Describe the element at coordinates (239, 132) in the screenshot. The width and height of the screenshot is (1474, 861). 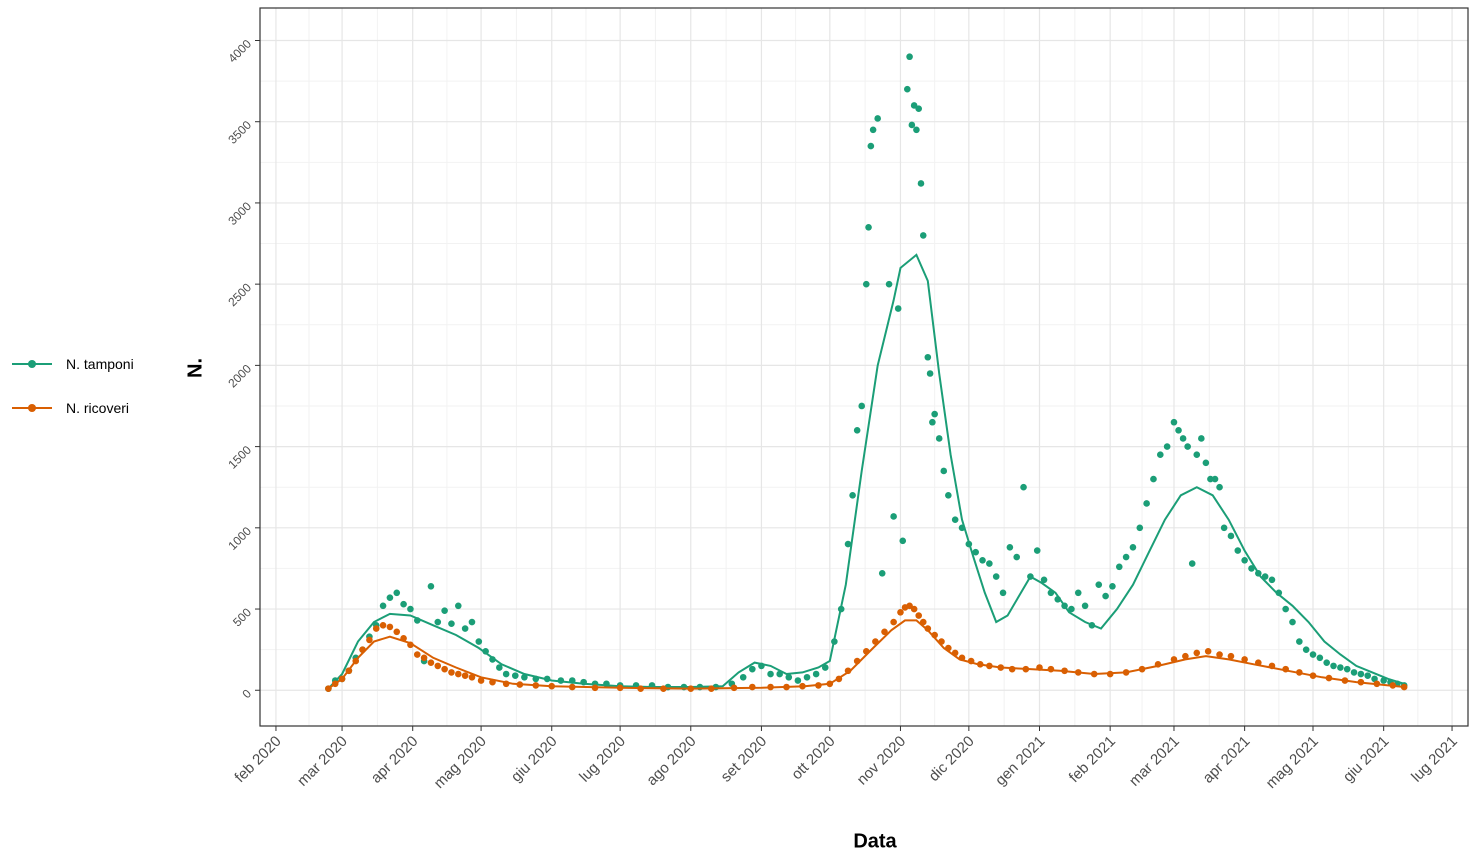
I see `y-tick-label: 3500` at that location.